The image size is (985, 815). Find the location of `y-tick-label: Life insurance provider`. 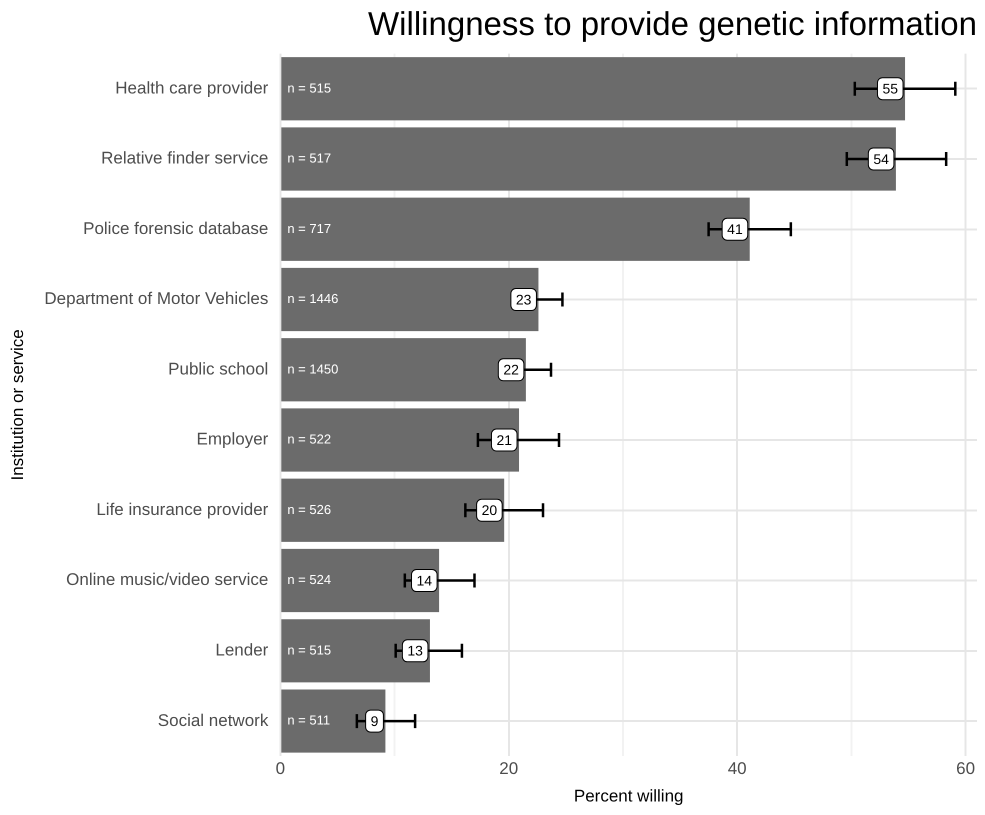

y-tick-label: Life insurance provider is located at coordinates (182, 509).